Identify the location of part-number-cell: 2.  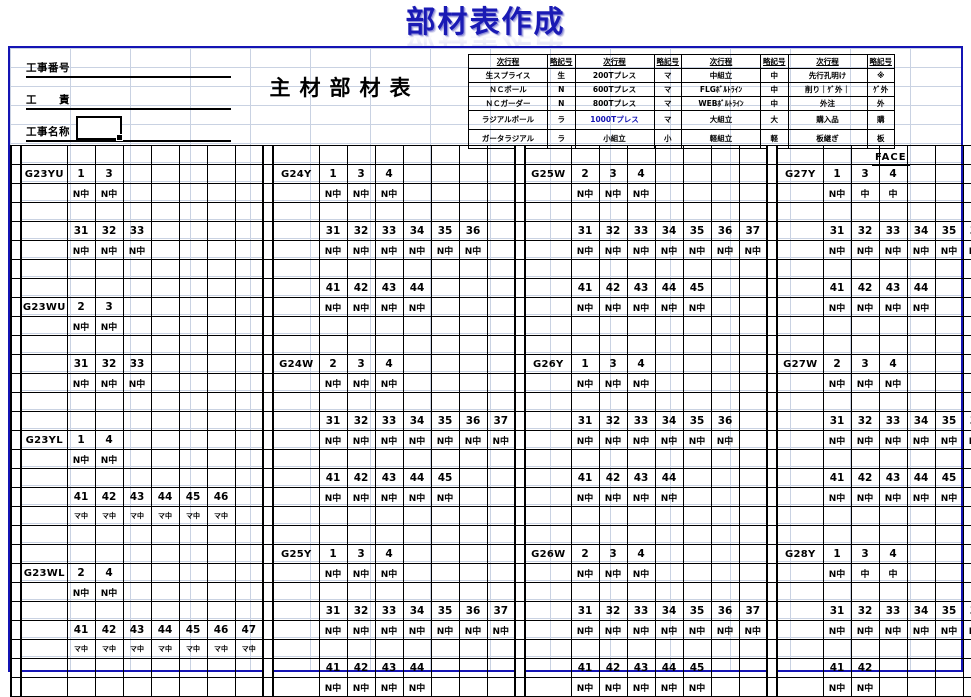
(81, 307).